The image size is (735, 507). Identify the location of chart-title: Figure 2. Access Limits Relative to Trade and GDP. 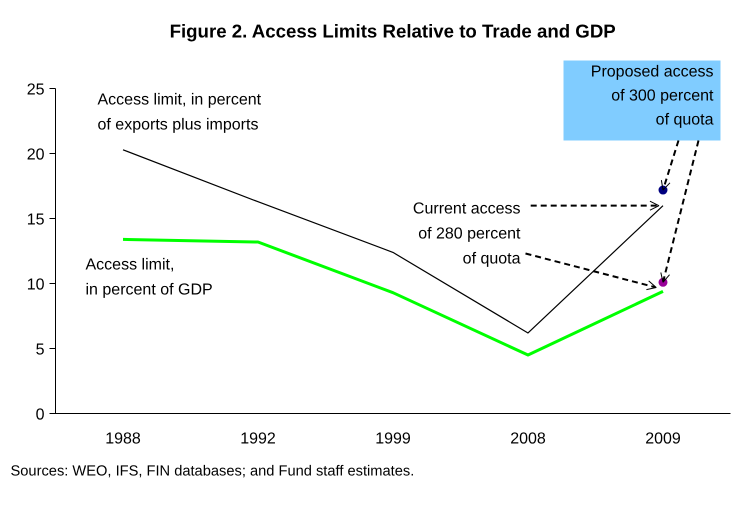
(393, 31).